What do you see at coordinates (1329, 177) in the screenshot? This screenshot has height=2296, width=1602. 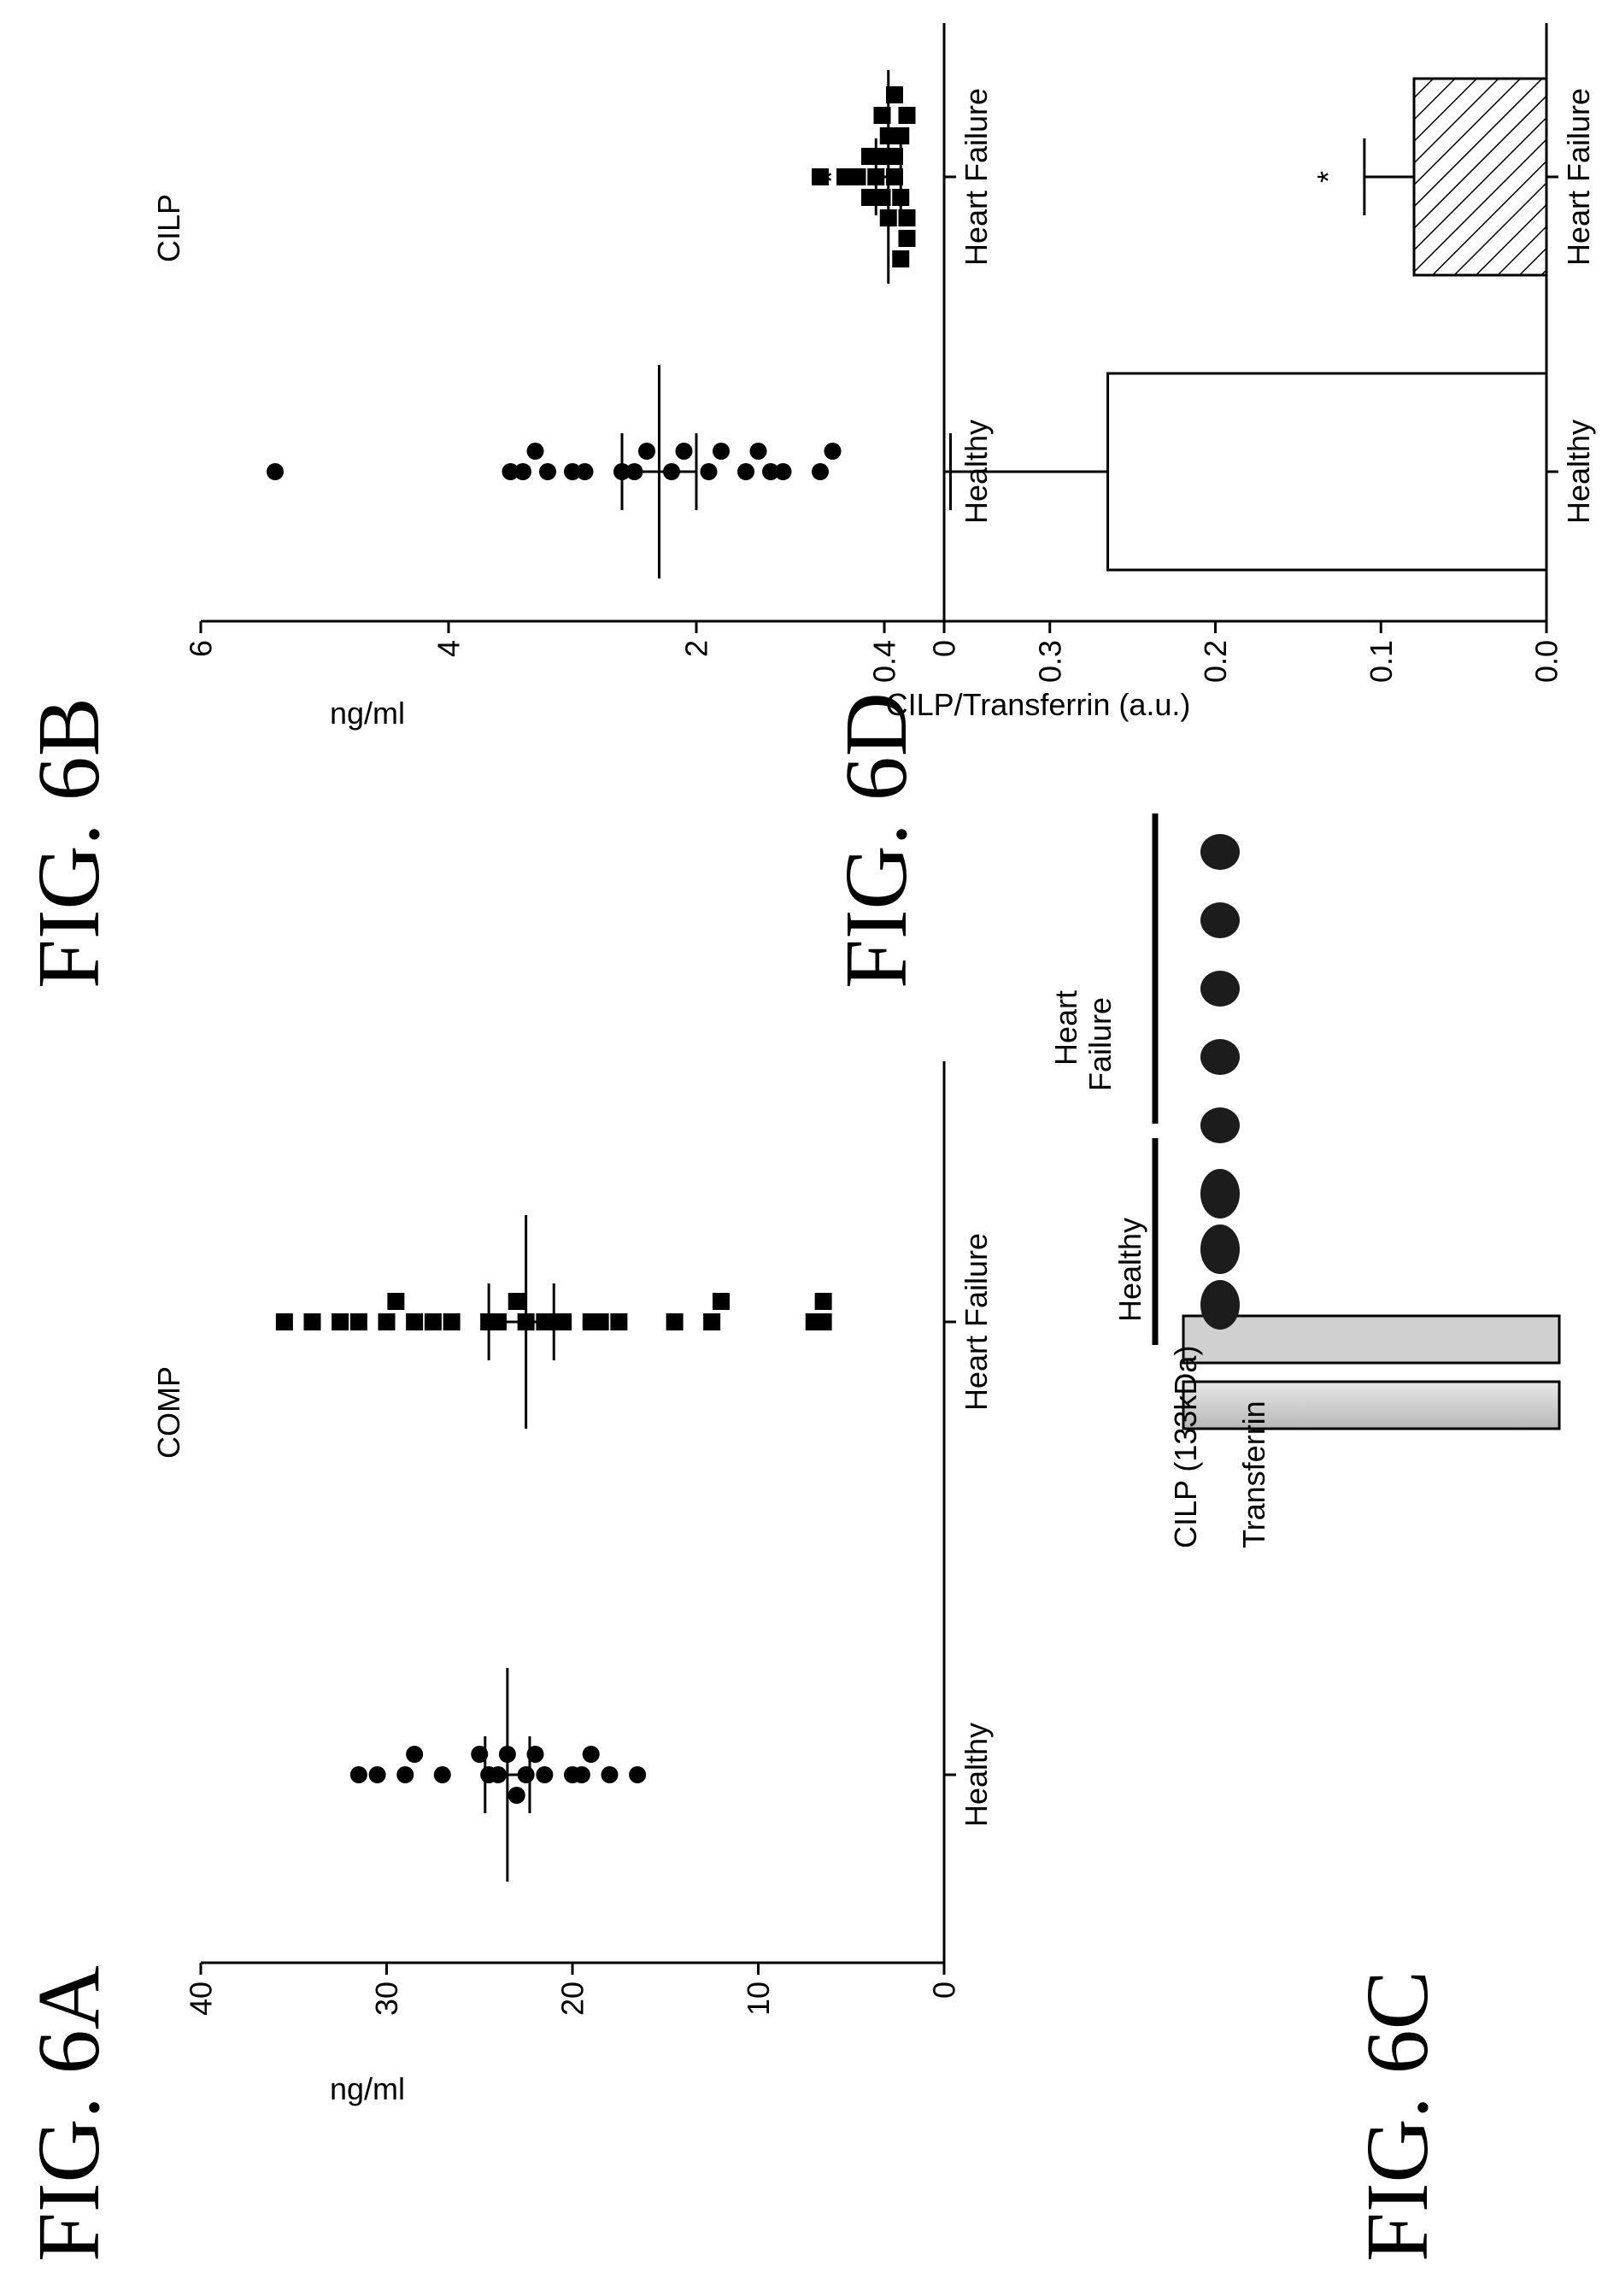 I see `chart-6d-significance-mark: *` at bounding box center [1329, 177].